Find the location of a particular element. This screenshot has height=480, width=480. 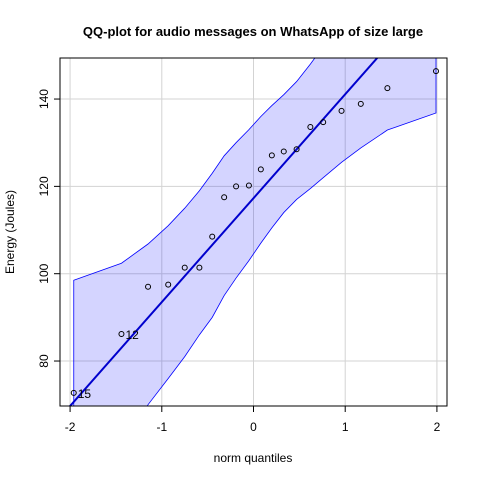

x-tick-label: 2 is located at coordinates (437, 427).